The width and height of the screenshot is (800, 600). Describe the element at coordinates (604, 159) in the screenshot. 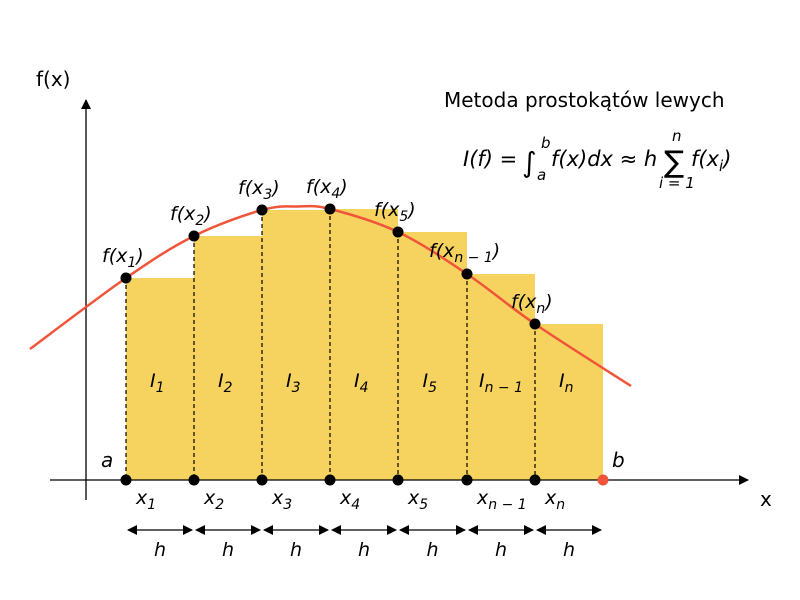

I see `svg-text: f(x)dx ≈ h` at that location.